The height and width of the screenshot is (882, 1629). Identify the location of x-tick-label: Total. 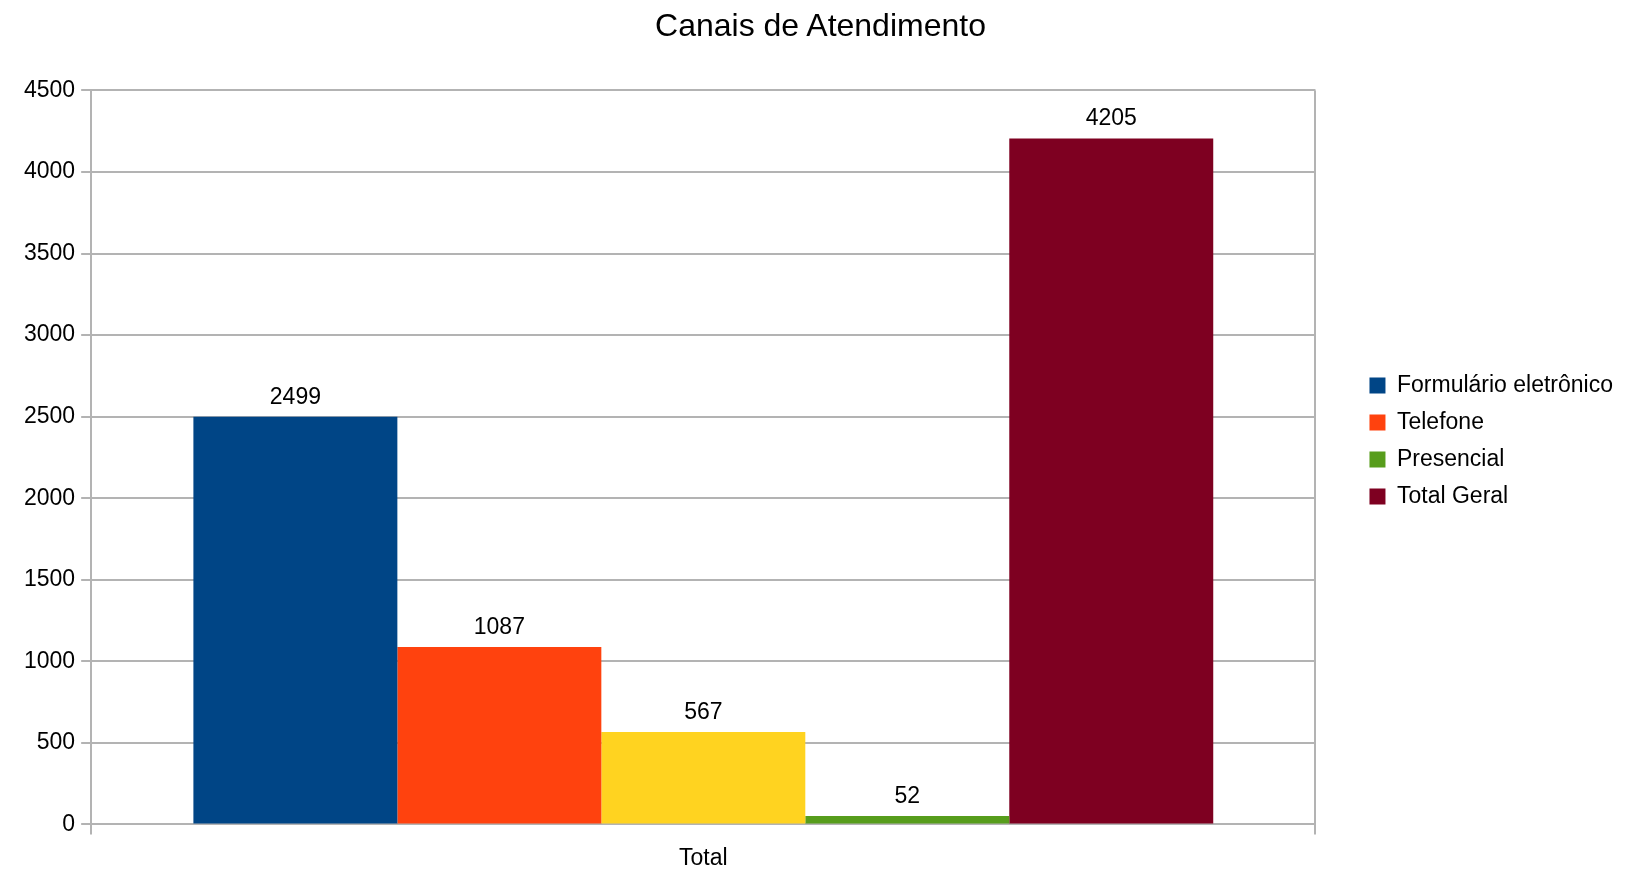
(703, 856).